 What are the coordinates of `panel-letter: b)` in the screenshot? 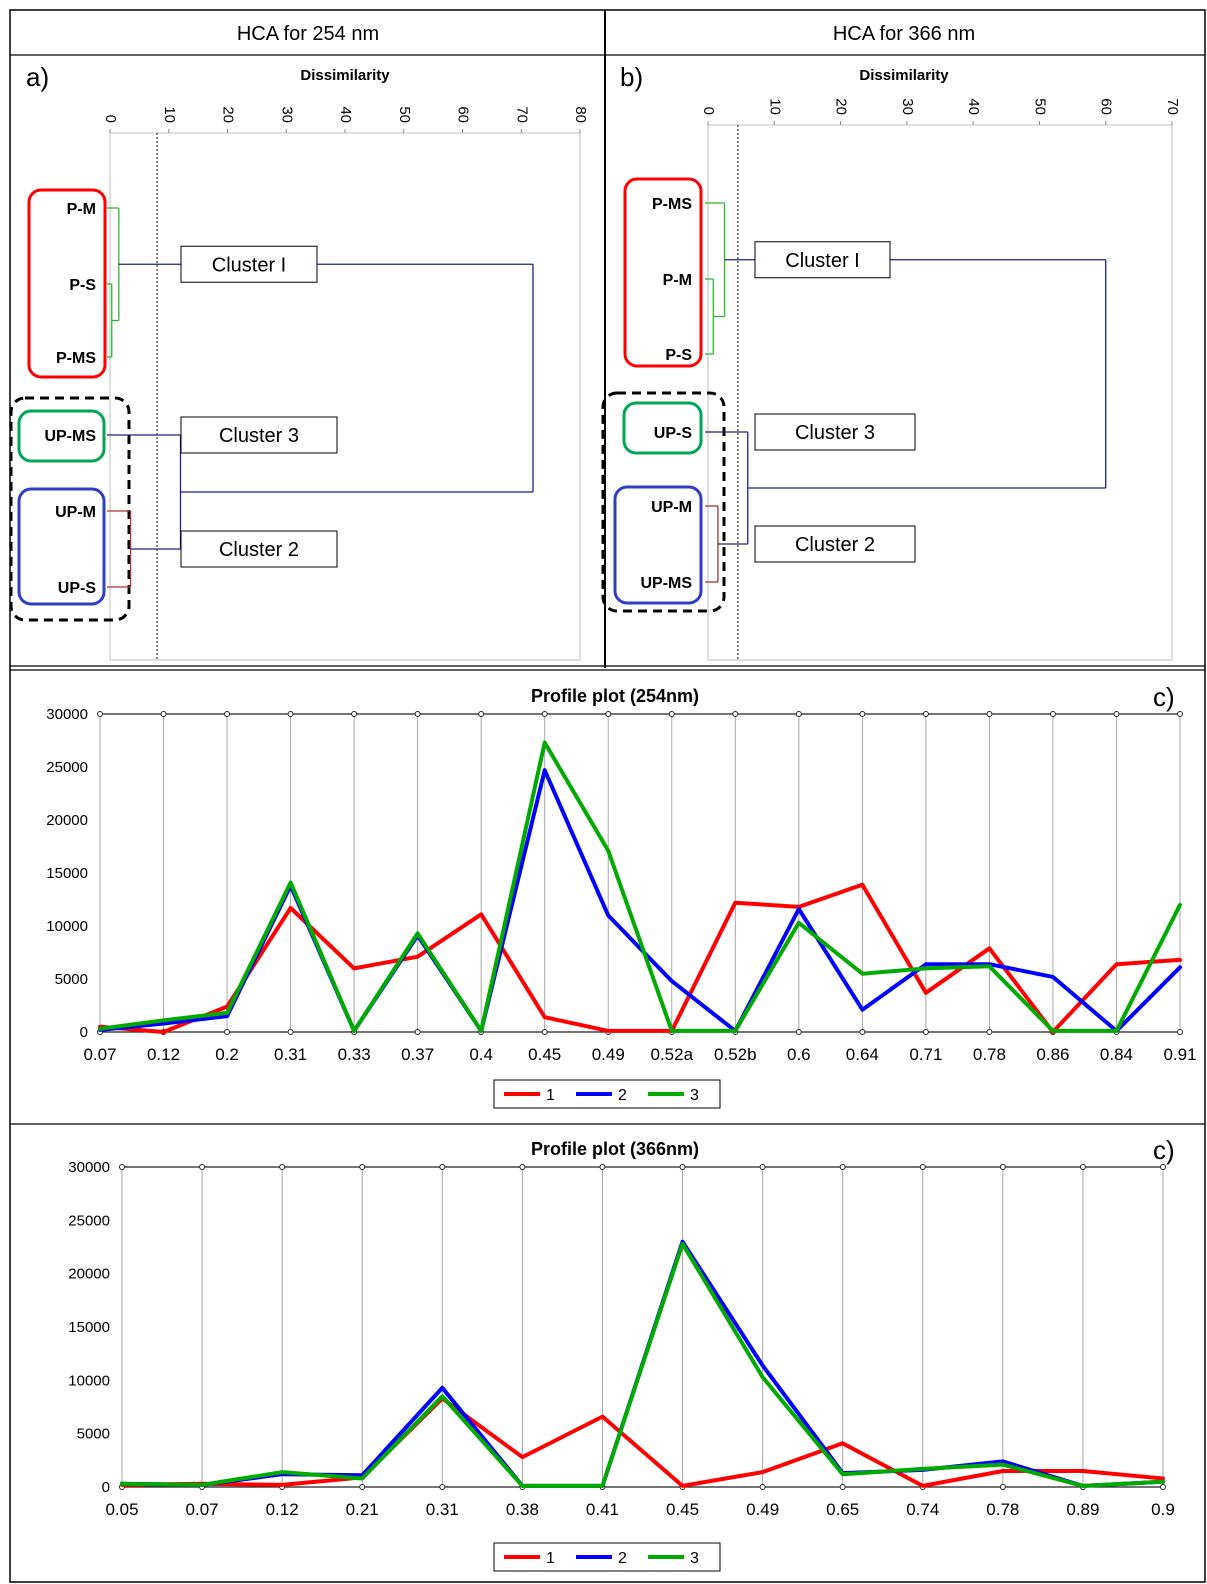 It's located at (631, 77).